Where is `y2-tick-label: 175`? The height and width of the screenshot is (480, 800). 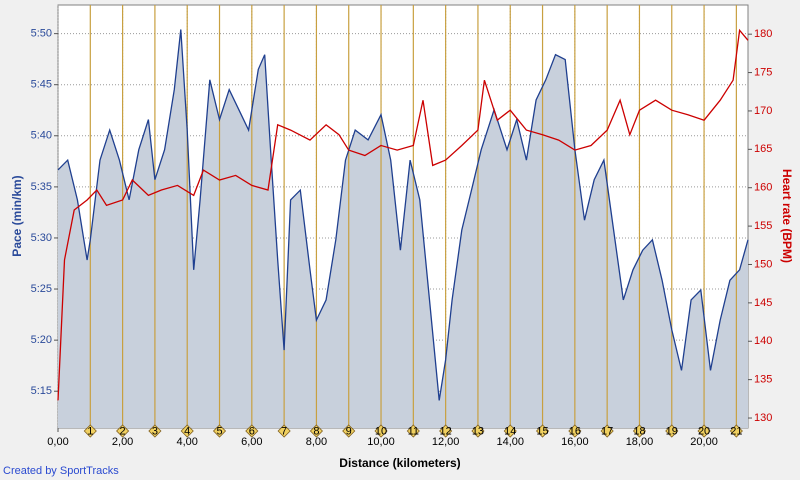 y2-tick-label: 175 is located at coordinates (763, 72).